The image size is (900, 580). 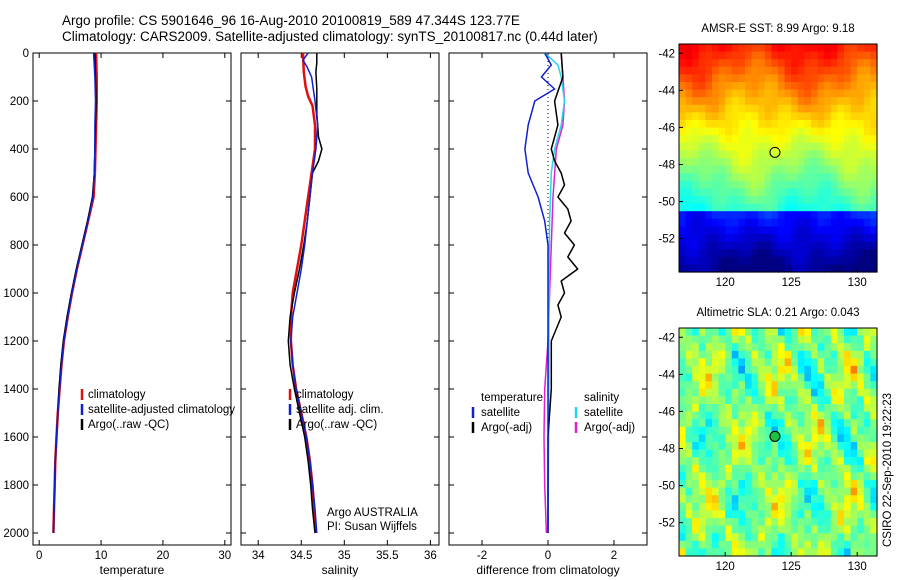 What do you see at coordinates (500, 413) in the screenshot?
I see `difference-legend-label: satellite` at bounding box center [500, 413].